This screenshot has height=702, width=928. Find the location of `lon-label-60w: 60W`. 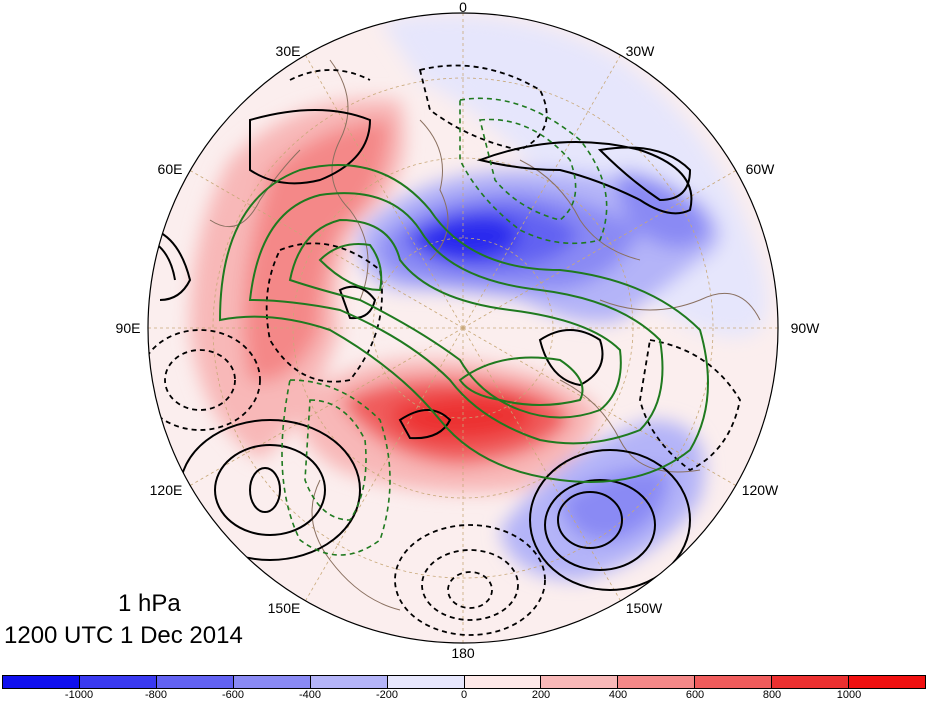

lon-label-60w: 60W is located at coordinates (761, 169).